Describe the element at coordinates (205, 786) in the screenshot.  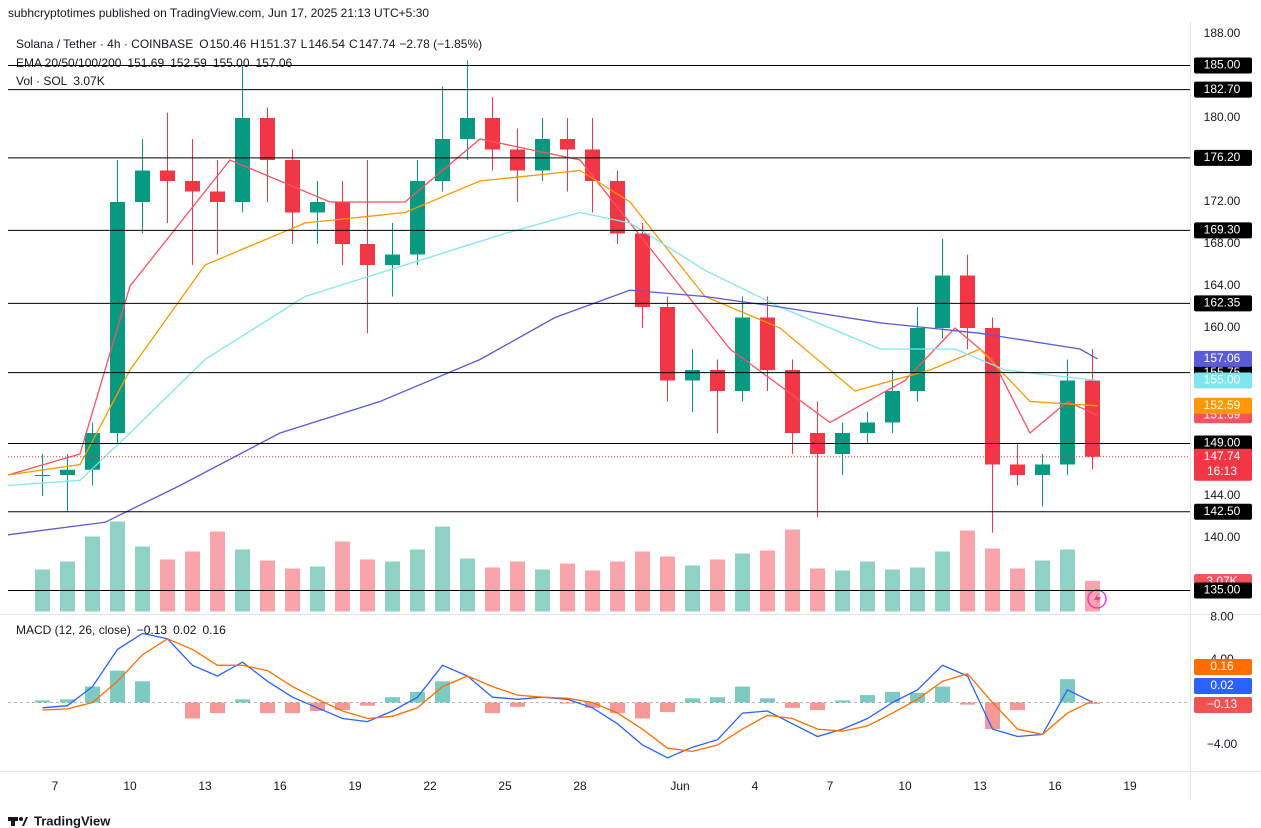
I see `x-tick-label: 13` at that location.